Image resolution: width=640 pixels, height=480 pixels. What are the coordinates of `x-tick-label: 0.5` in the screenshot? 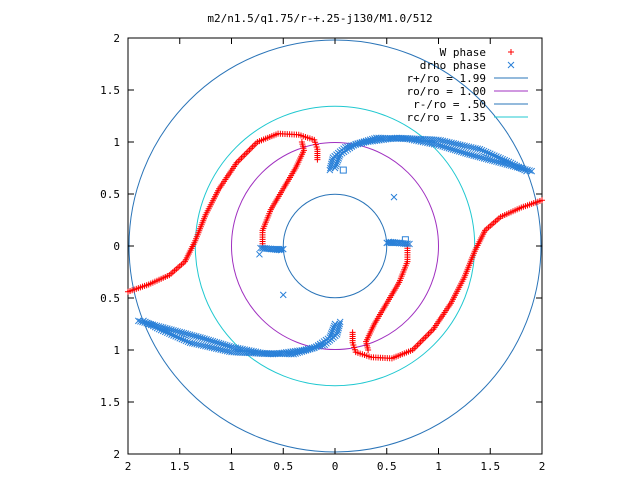 It's located at (283, 466).